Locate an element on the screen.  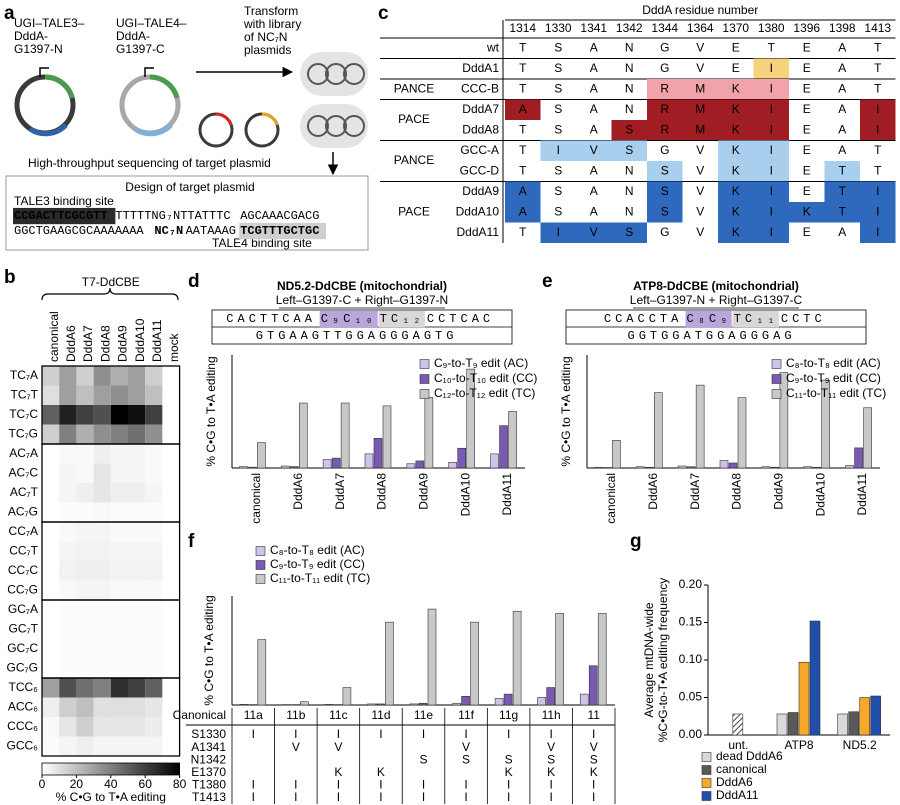
mutation: S is located at coordinates (466, 759).